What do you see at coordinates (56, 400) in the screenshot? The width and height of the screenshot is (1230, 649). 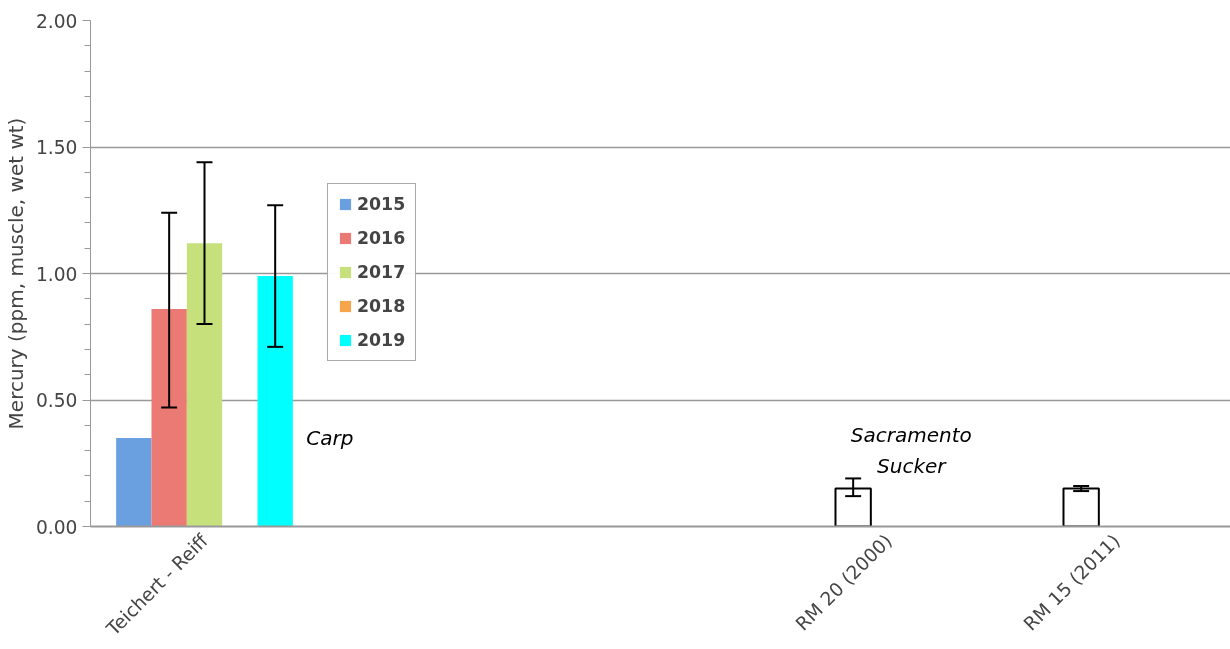 I see `y-tick-label: 0.50` at bounding box center [56, 400].